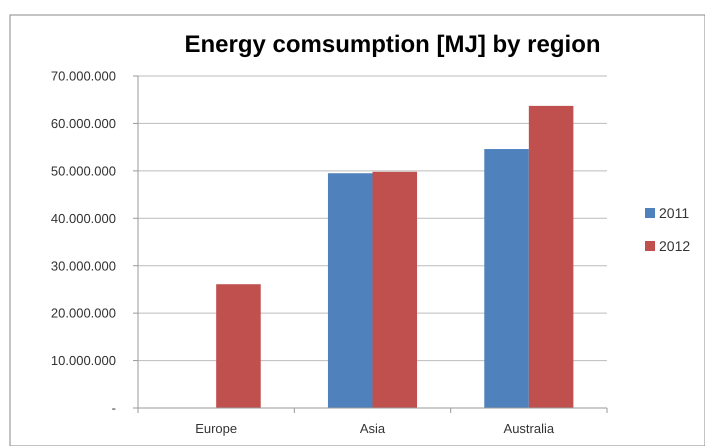  I want to click on x-tick-label: Europe, so click(216, 428).